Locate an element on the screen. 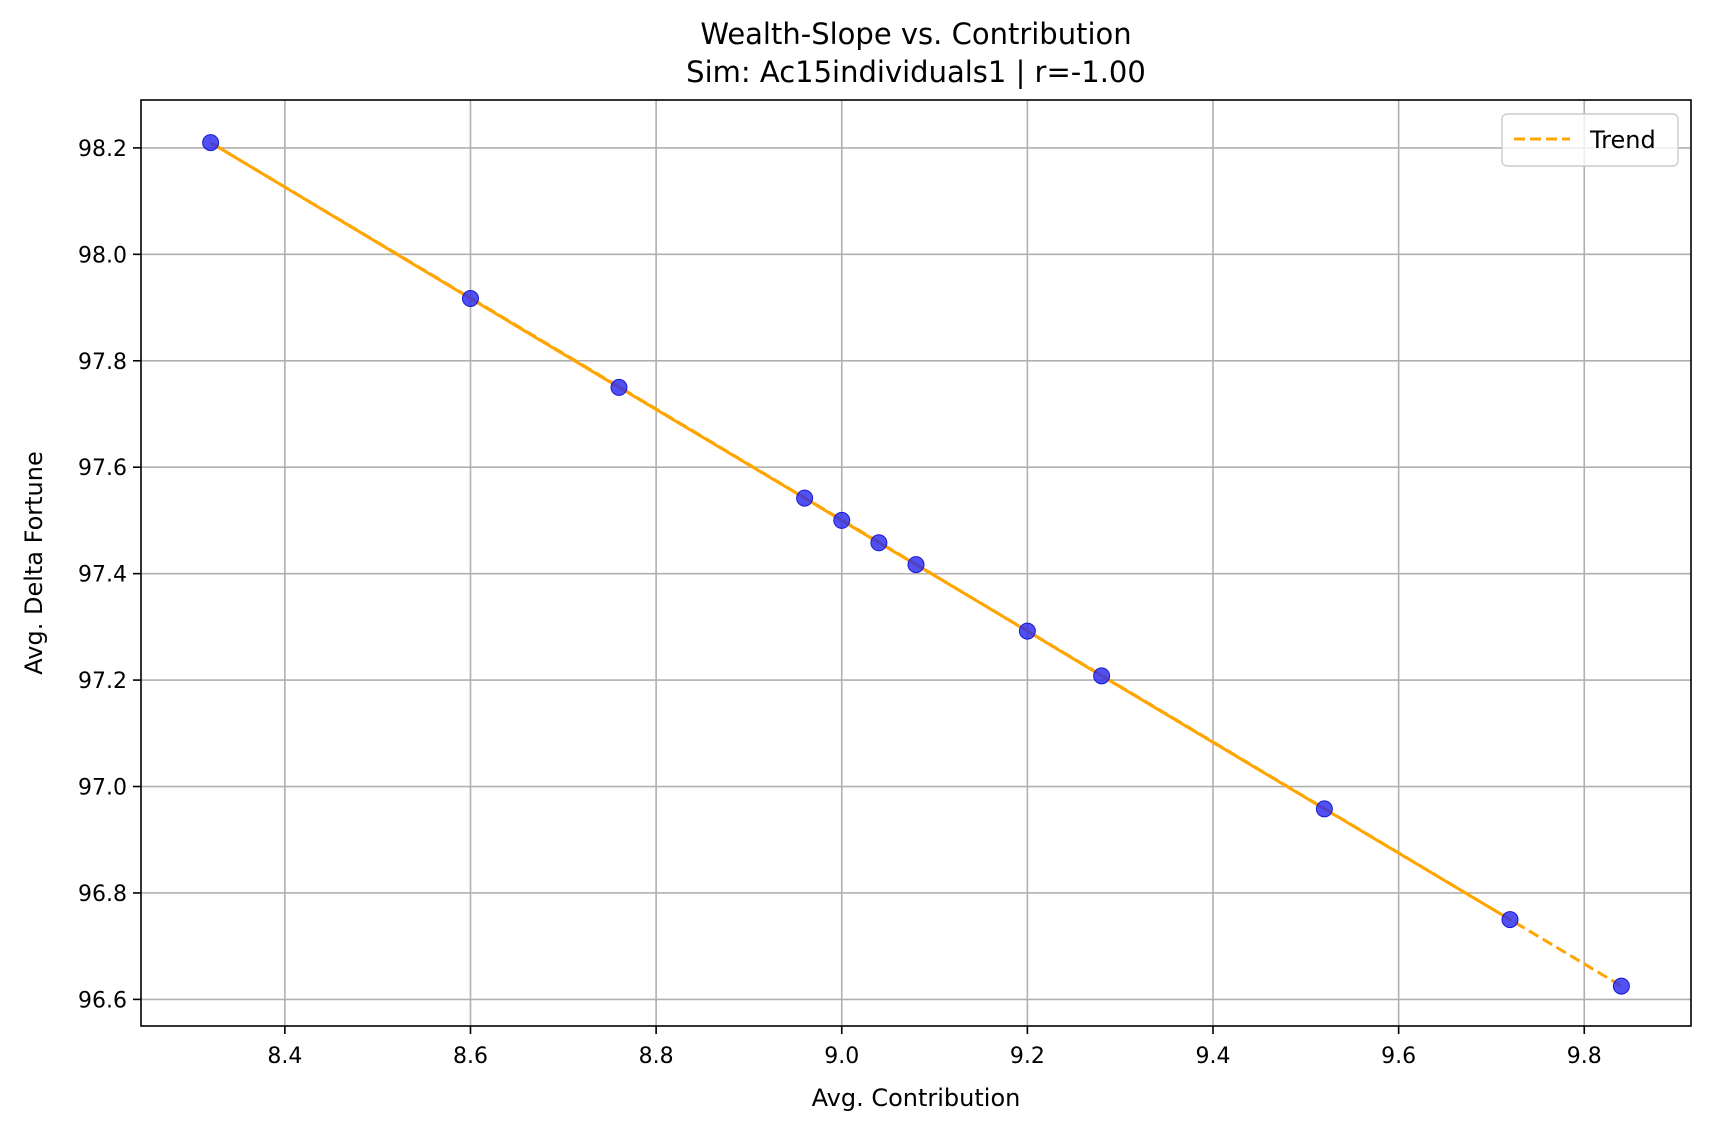 This screenshot has height=1131, width=1710. legend-trend-label: Trend is located at coordinates (1622, 140).